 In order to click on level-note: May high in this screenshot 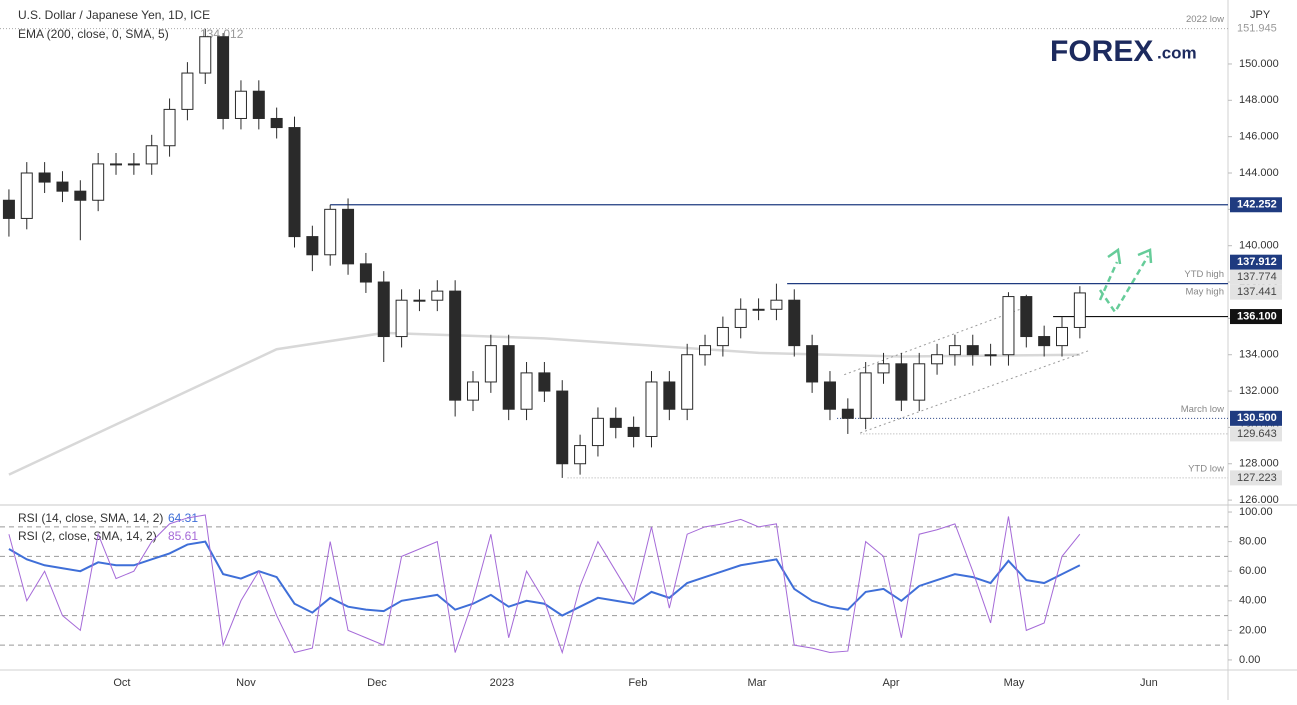, I will do `click(1204, 292)`.